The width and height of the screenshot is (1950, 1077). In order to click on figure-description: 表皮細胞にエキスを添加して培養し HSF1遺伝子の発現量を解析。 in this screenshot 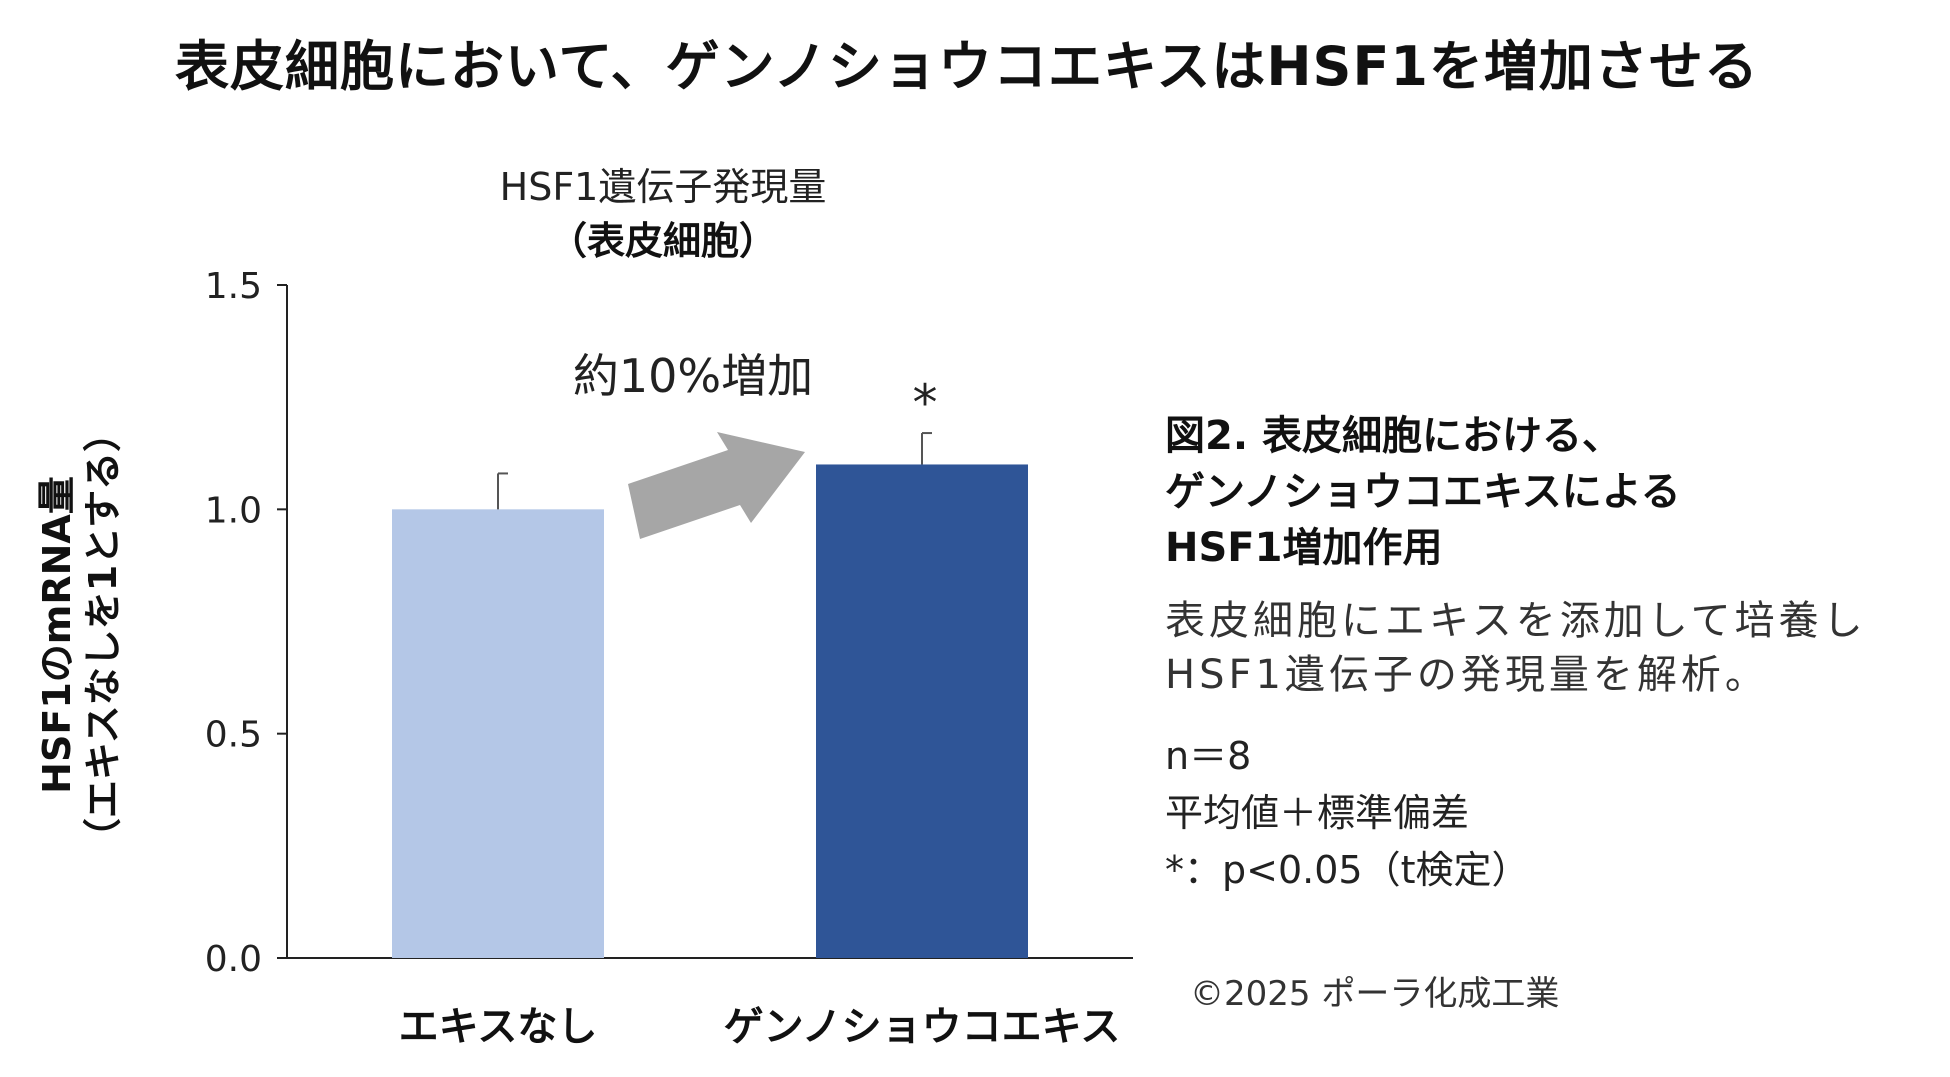, I will do `click(1555, 648)`.